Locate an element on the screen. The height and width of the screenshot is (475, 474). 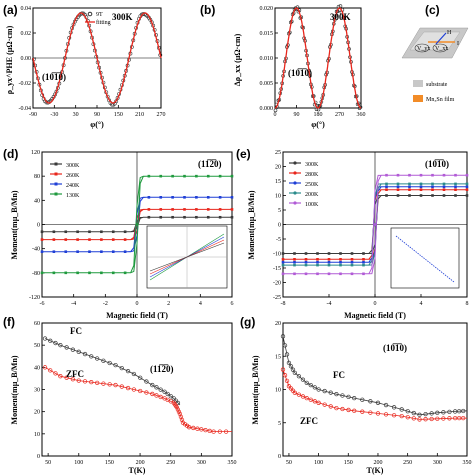
g-ytick-label: 15 is located at coordinates (278, 357).